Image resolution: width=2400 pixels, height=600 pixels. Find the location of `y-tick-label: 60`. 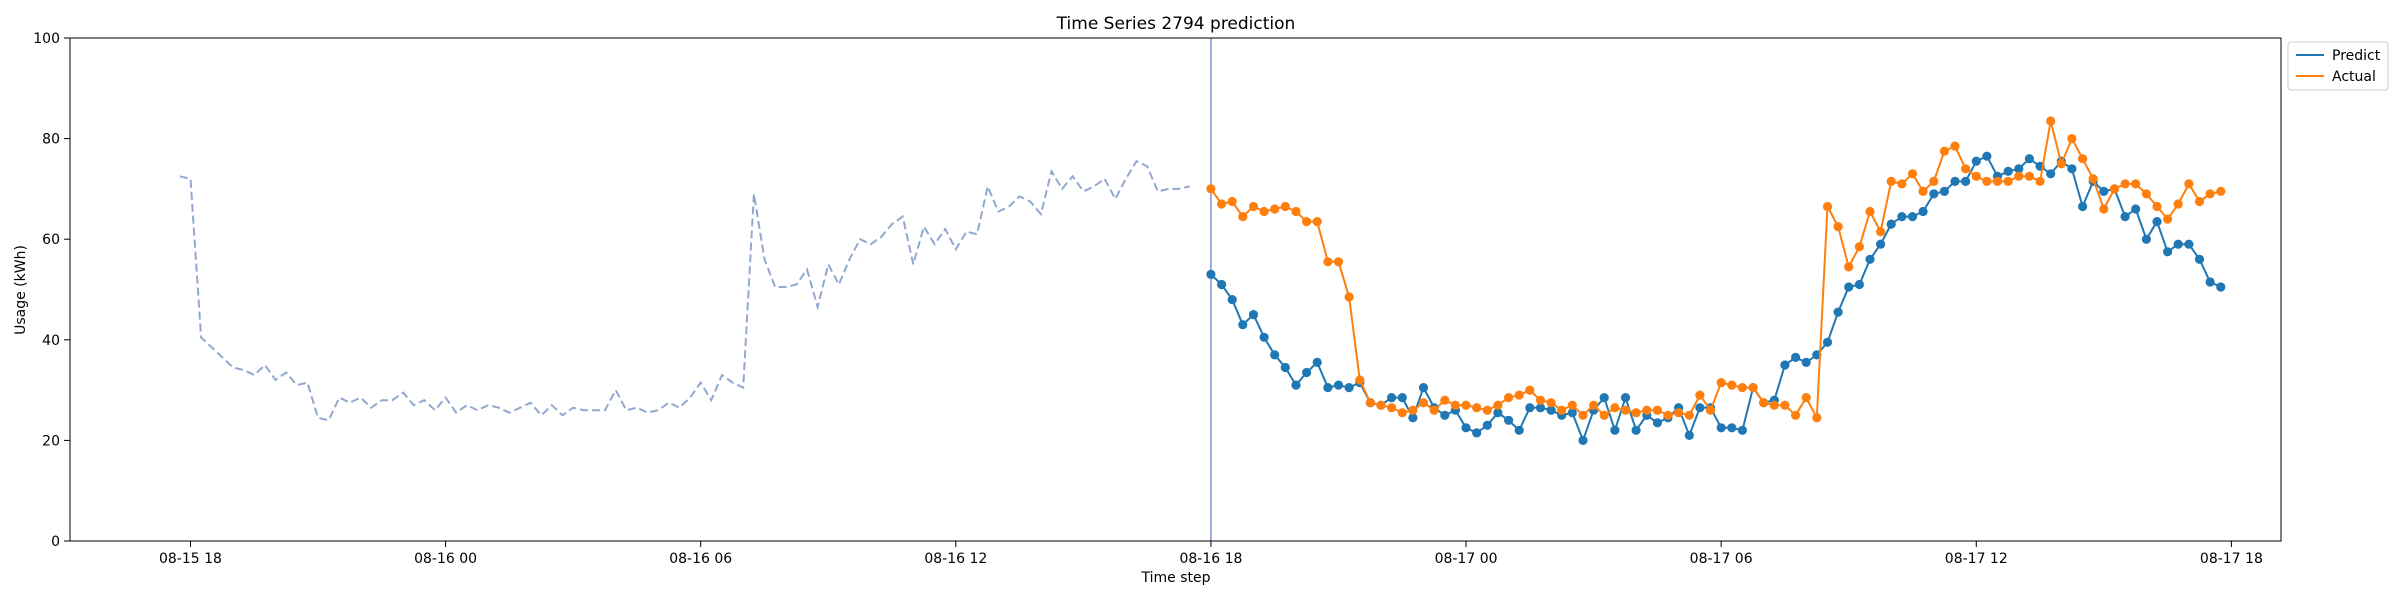

y-tick-label: 60 is located at coordinates (51, 240).